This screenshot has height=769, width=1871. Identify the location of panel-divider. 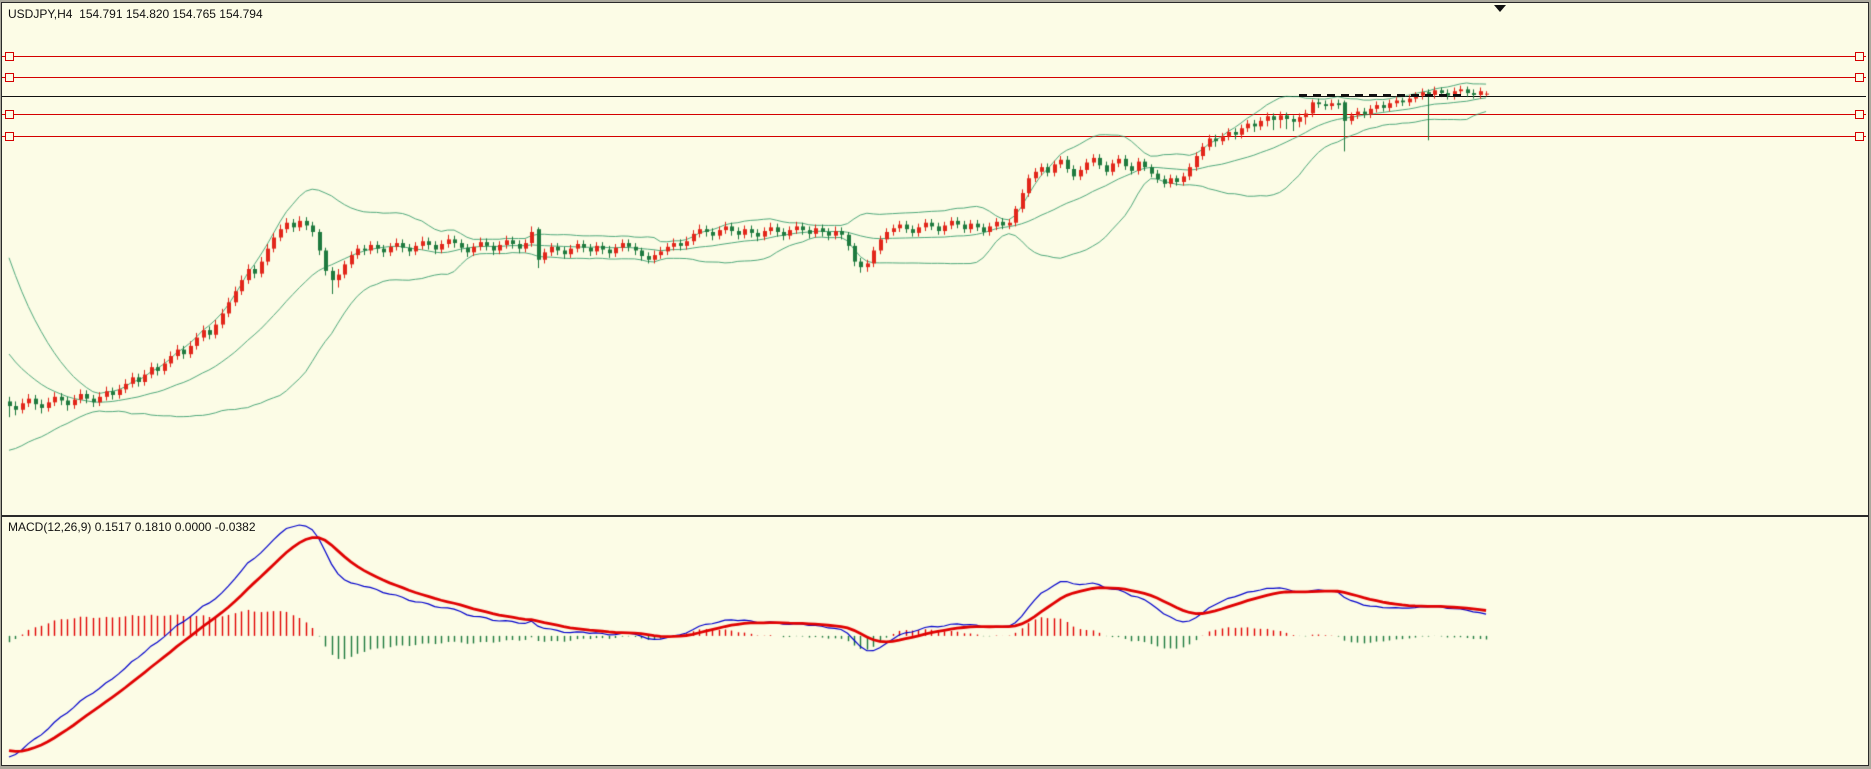
(935, 516).